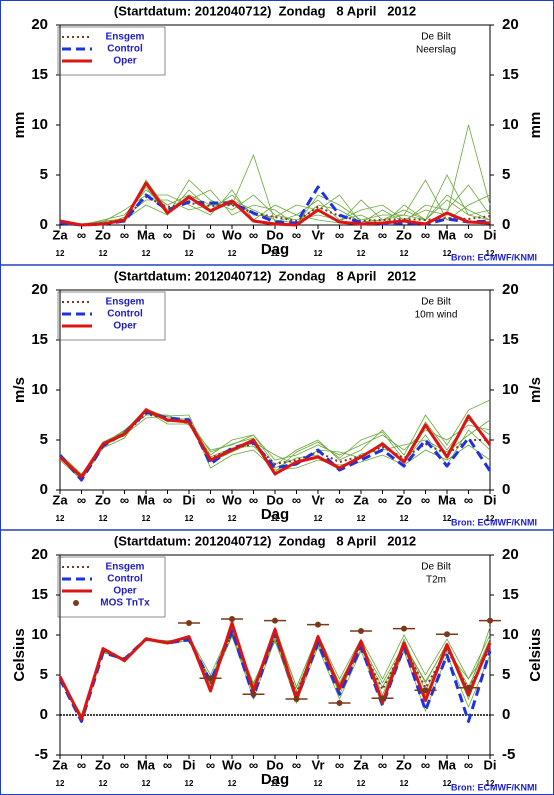 This screenshot has height=795, width=554. I want to click on variable: T2m, so click(436, 580).